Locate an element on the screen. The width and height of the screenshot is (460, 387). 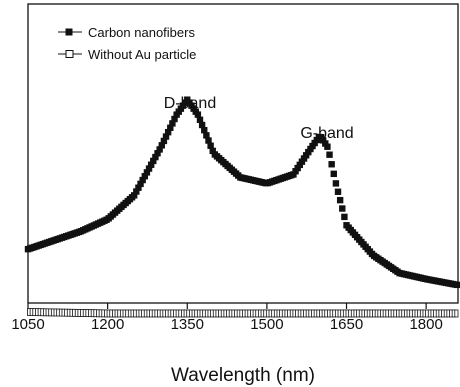
data-point-without-au-particle is located at coordinates (456, 313).